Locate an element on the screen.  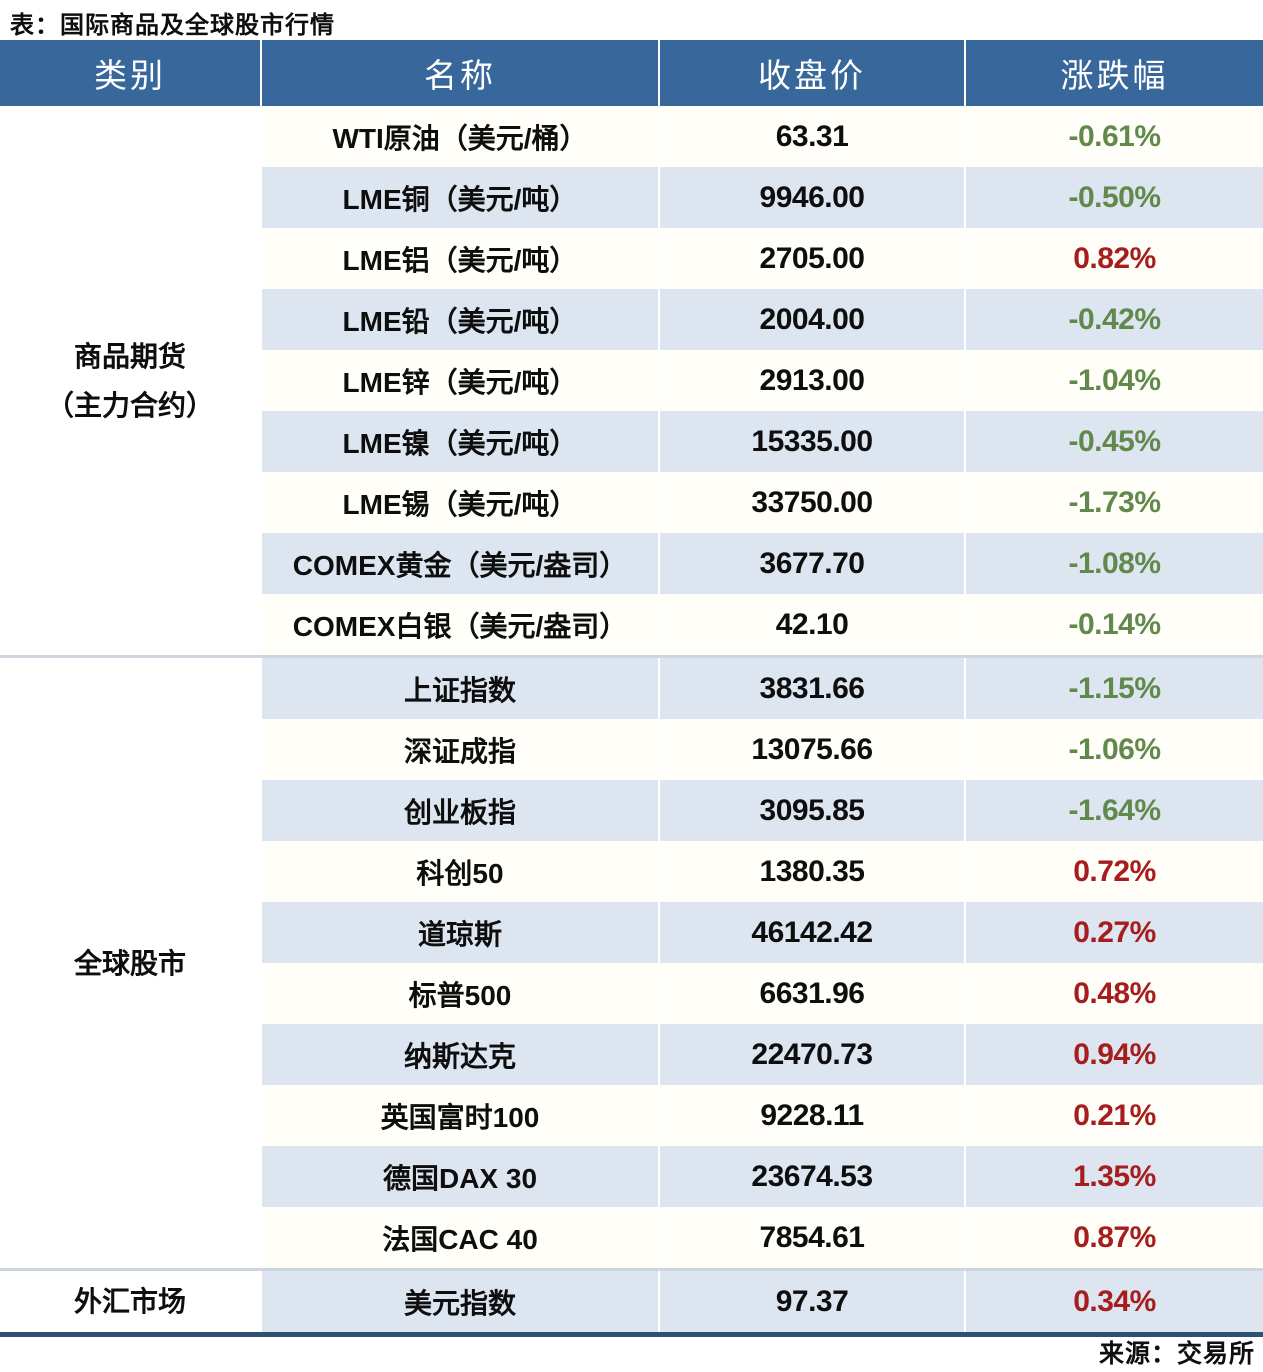
table-row: LME铜（美元/吨） 9946.00 -0.50% is located at coordinates (762, 197).